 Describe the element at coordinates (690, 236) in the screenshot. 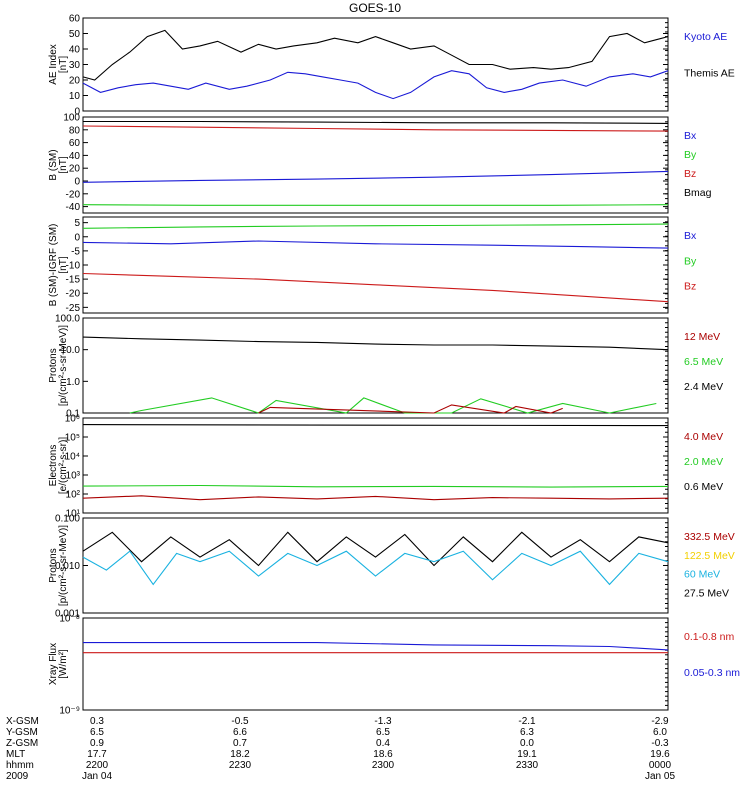

I see `legend-entry-bdiff: Bx` at that location.